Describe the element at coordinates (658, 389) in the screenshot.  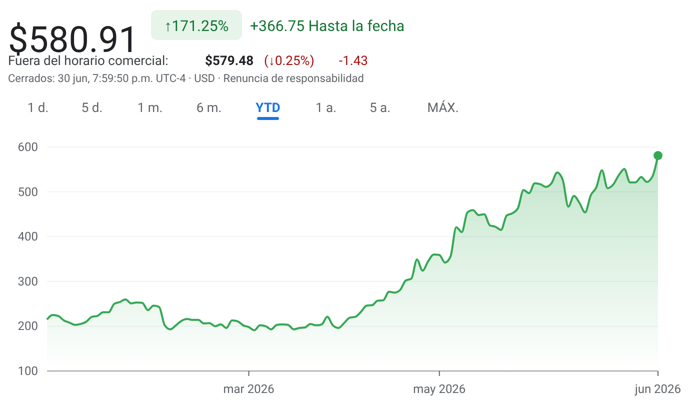
I see `x-tick-label: jun 2026` at that location.